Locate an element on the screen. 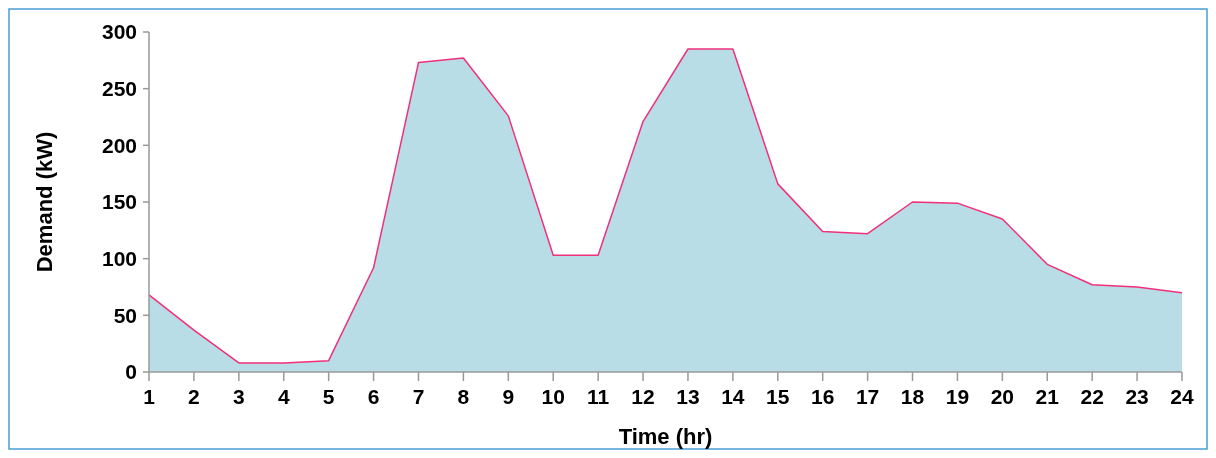 The height and width of the screenshot is (458, 1216). y-tick-label: 200 is located at coordinates (119, 145).